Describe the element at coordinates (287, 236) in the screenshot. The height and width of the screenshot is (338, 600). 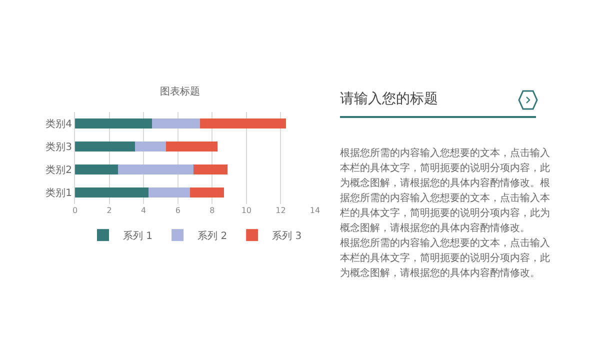
I see `legend-label: 系列 3` at that location.